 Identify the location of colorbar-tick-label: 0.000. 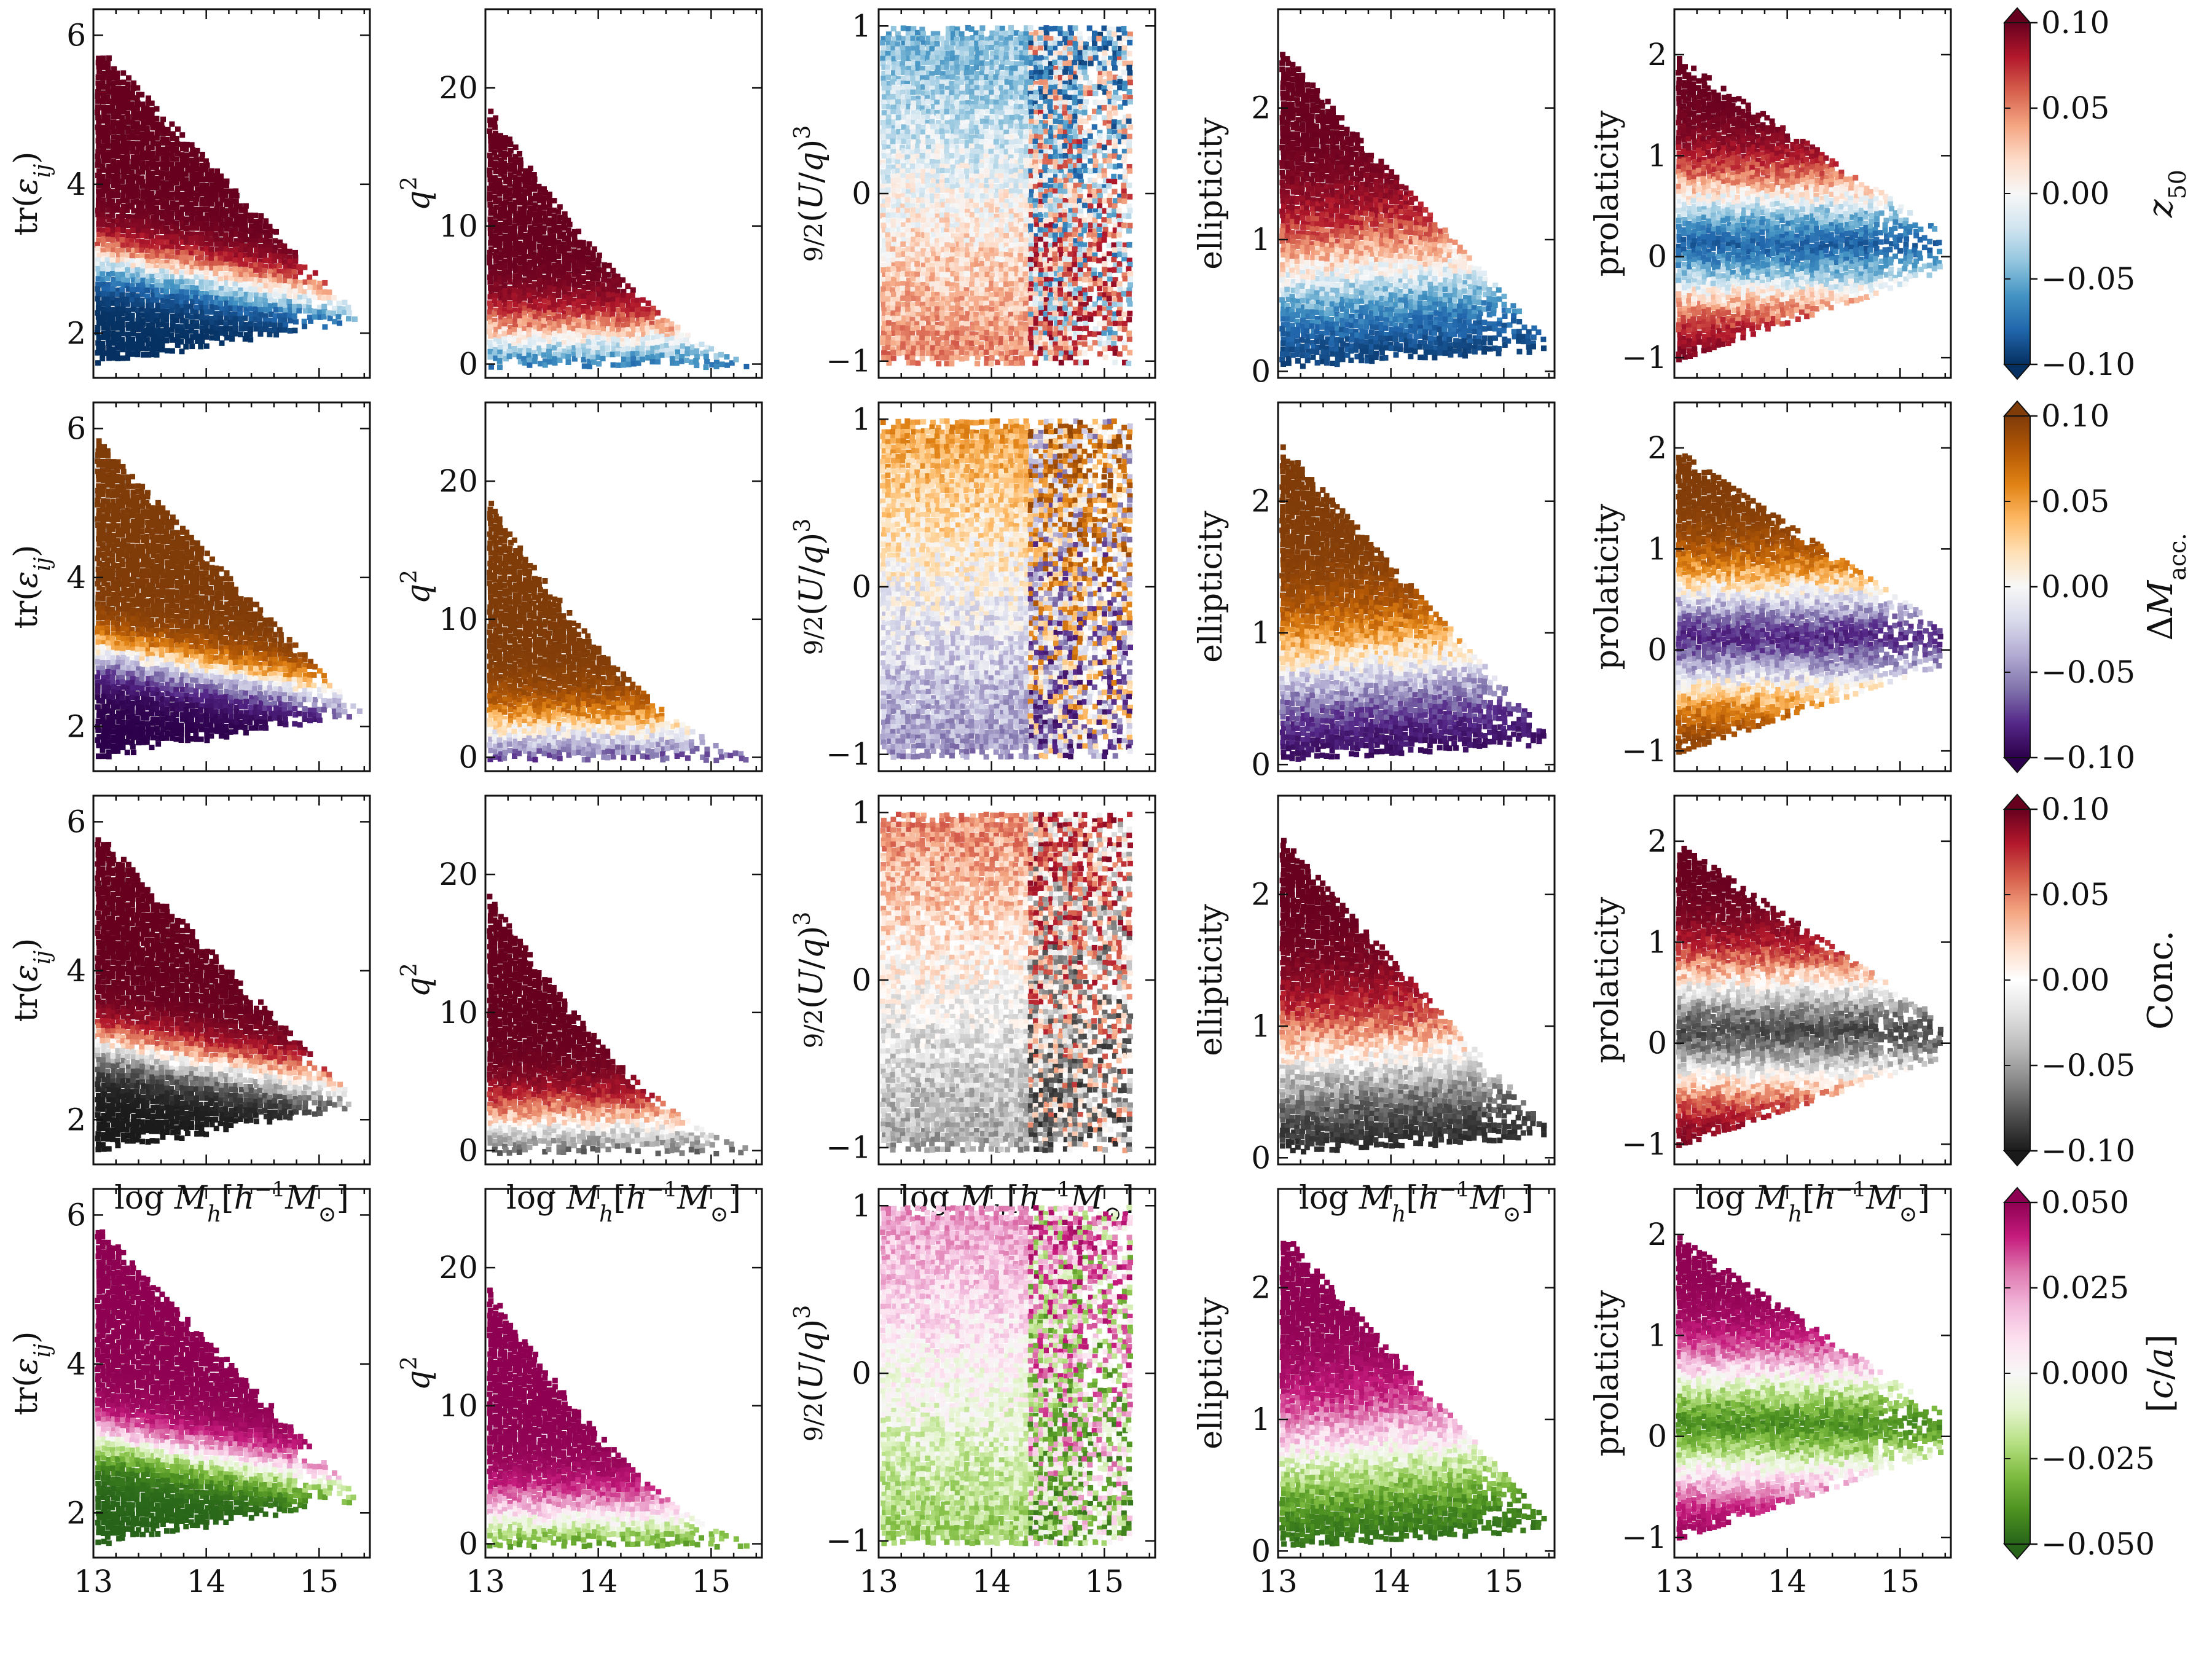
(2085, 1373).